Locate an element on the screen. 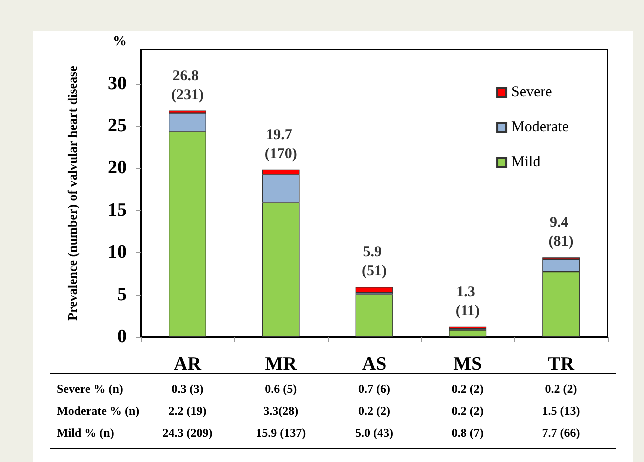  y-tick-label: 25 is located at coordinates (117, 125).